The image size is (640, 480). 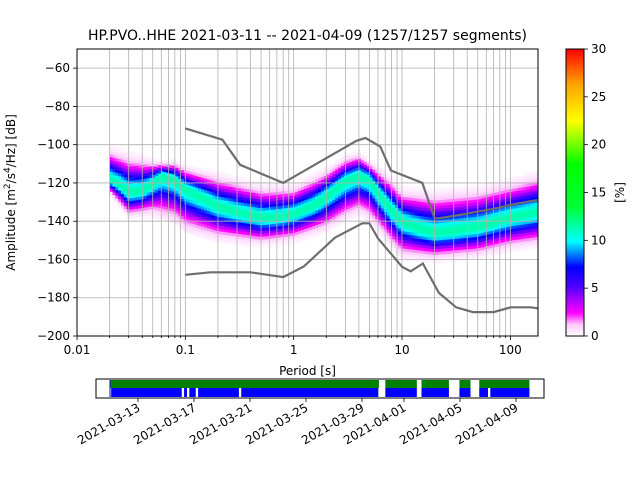 What do you see at coordinates (10, 192) in the screenshot?
I see `y-axis-label: Amplitude [m2/s4/Hz] [dB]` at bounding box center [10, 192].